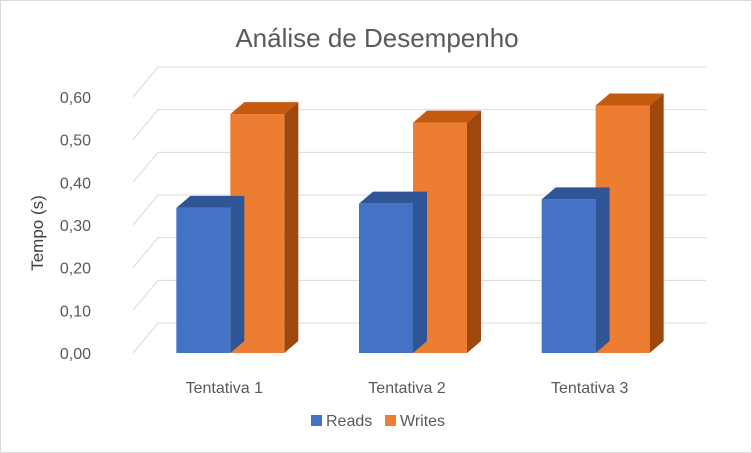 The image size is (752, 453). What do you see at coordinates (75, 183) in the screenshot?
I see `y-tick-label: 0,40` at bounding box center [75, 183].